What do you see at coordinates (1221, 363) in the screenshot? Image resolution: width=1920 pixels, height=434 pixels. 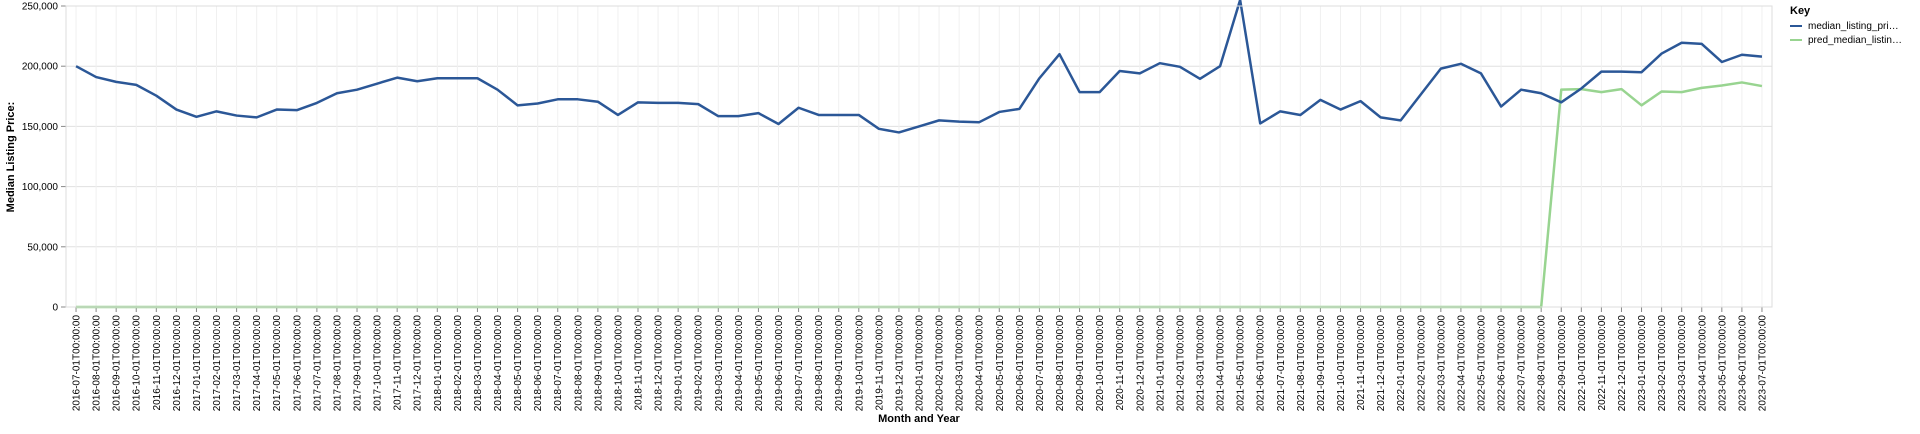 I see `x-tick-label: 2021-04-01T00:00:00` at bounding box center [1221, 363].